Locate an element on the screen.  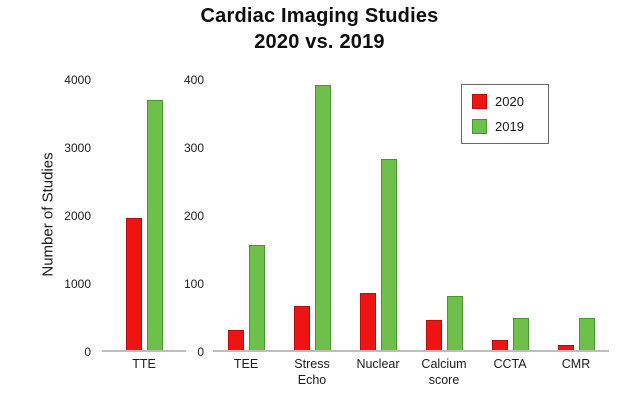
bar-group-cmr is located at coordinates (576, 215).